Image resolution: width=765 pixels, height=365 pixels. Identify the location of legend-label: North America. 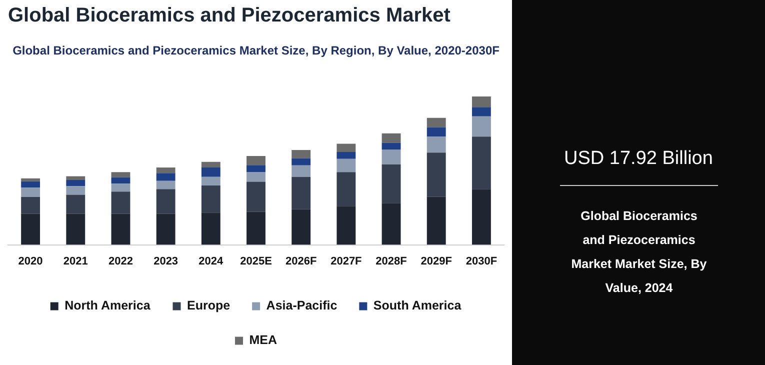
(108, 305).